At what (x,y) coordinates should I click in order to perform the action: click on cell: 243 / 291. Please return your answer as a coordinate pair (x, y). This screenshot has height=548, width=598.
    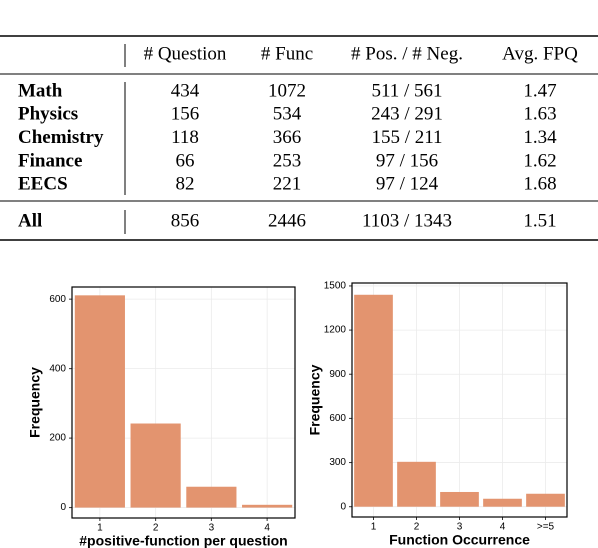
    Looking at the image, I should click on (407, 114).